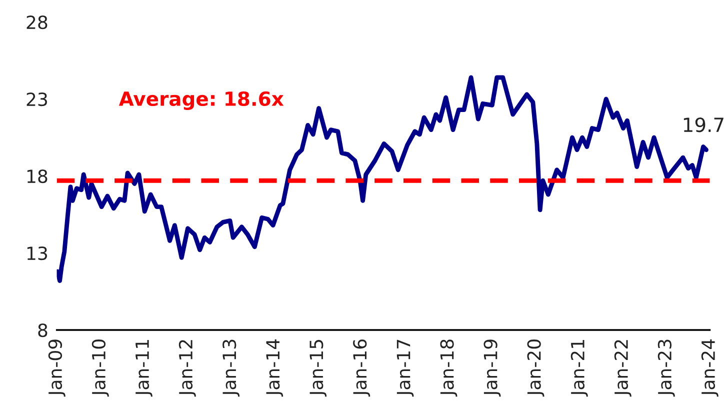 The height and width of the screenshot is (419, 728). What do you see at coordinates (57, 368) in the screenshot?
I see `x-tick-label: Jan-09` at bounding box center [57, 368].